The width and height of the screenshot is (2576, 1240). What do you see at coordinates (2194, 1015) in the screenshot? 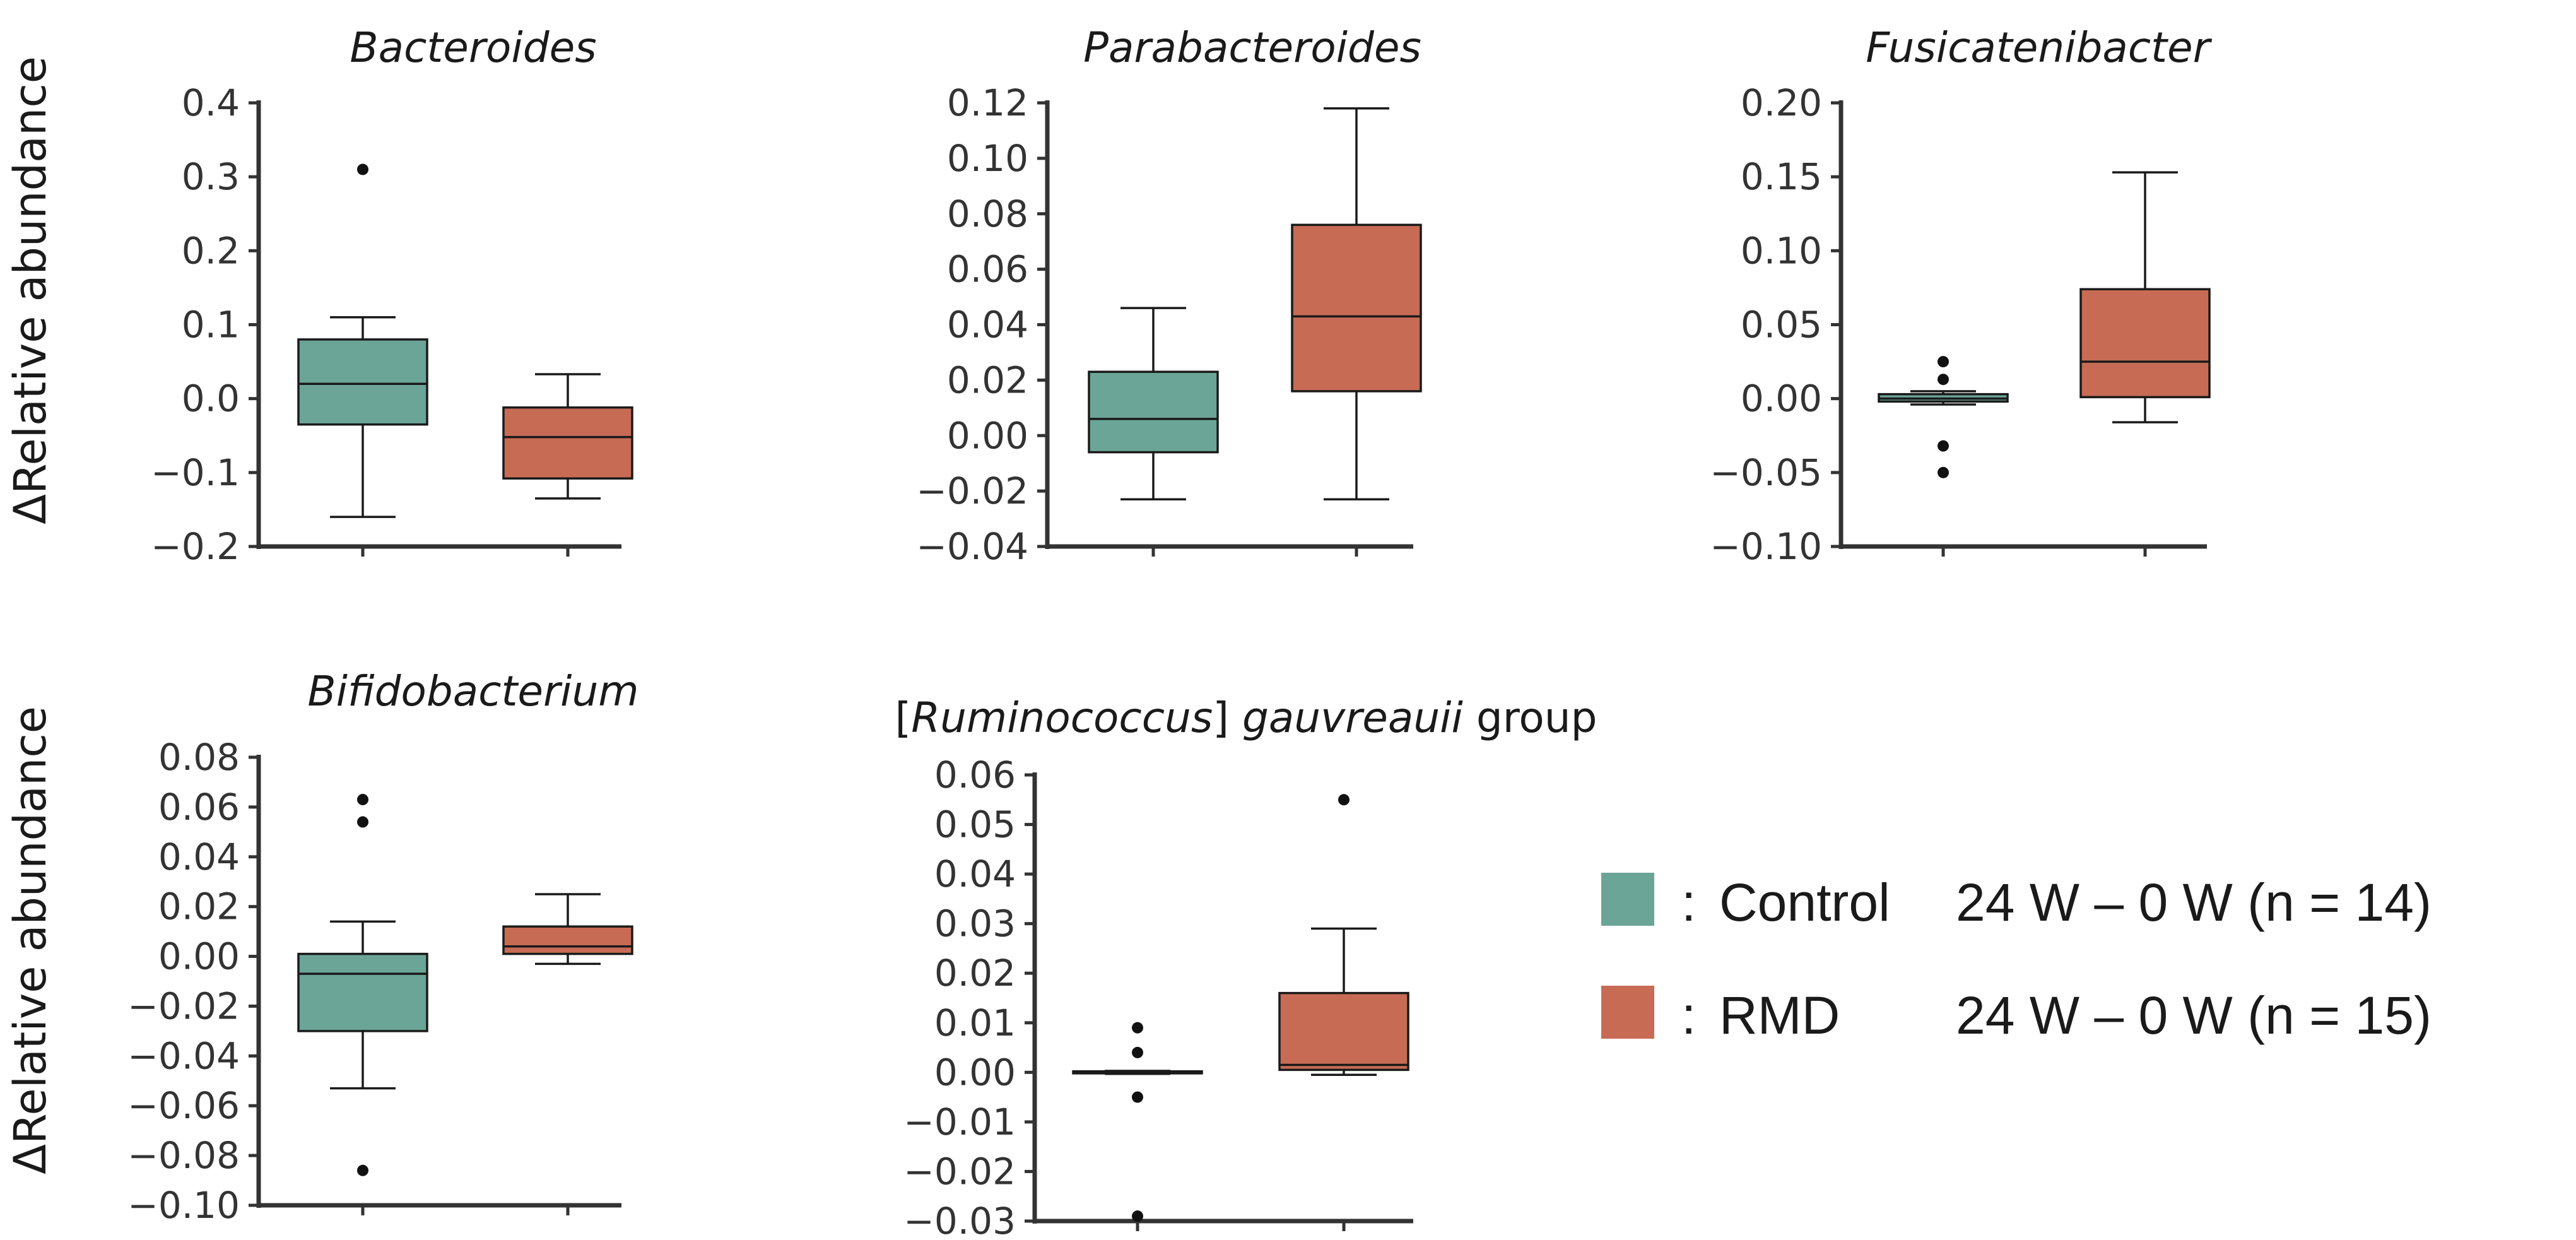
I see `legend-label: 24 W – 0 W (n = 15)` at bounding box center [2194, 1015].